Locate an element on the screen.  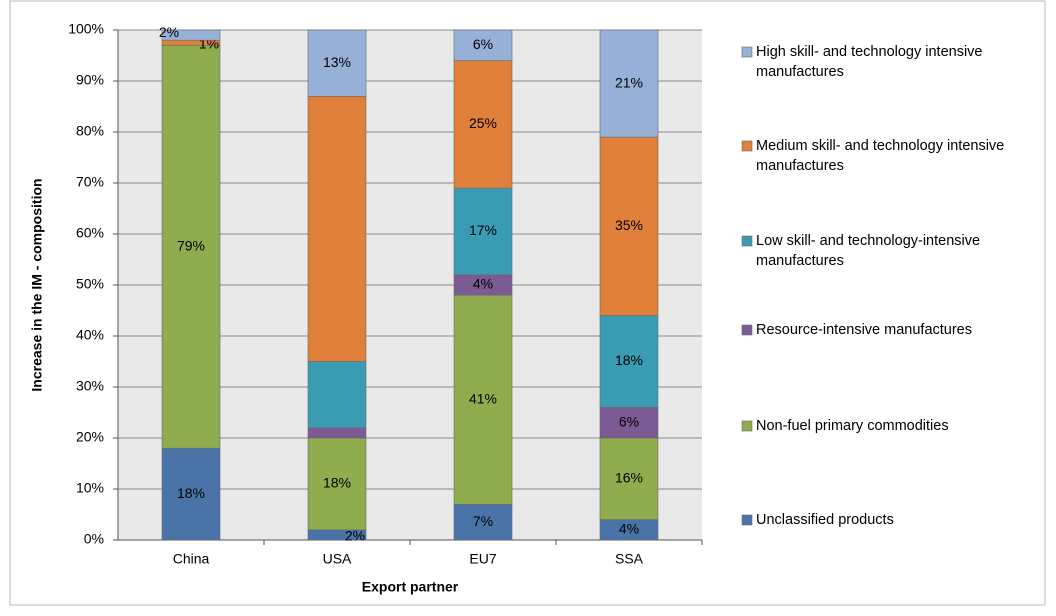
y-tick-label: 50% is located at coordinates (90, 284).